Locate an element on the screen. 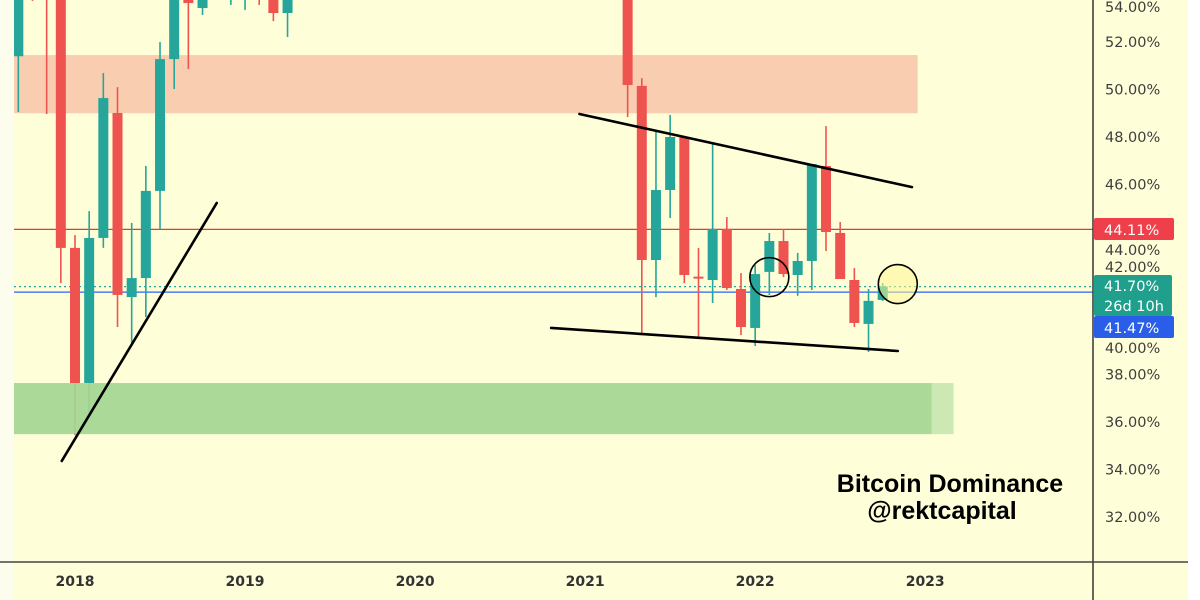 Image resolution: width=1200 pixels, height=600 pixels. y-tick-label: 54.00% is located at coordinates (1132, 8).